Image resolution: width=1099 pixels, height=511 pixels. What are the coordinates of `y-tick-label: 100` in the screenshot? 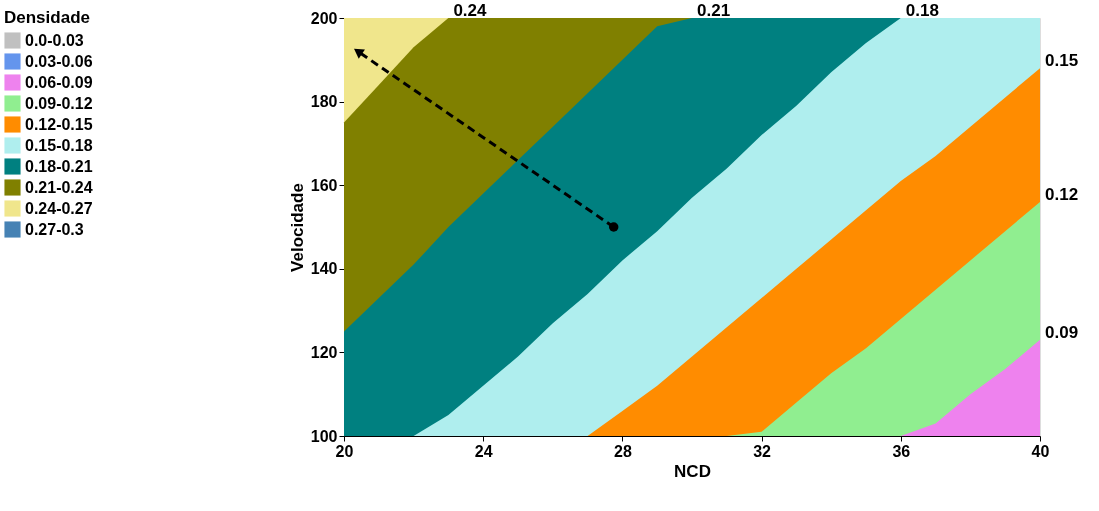 It's located at (324, 436).